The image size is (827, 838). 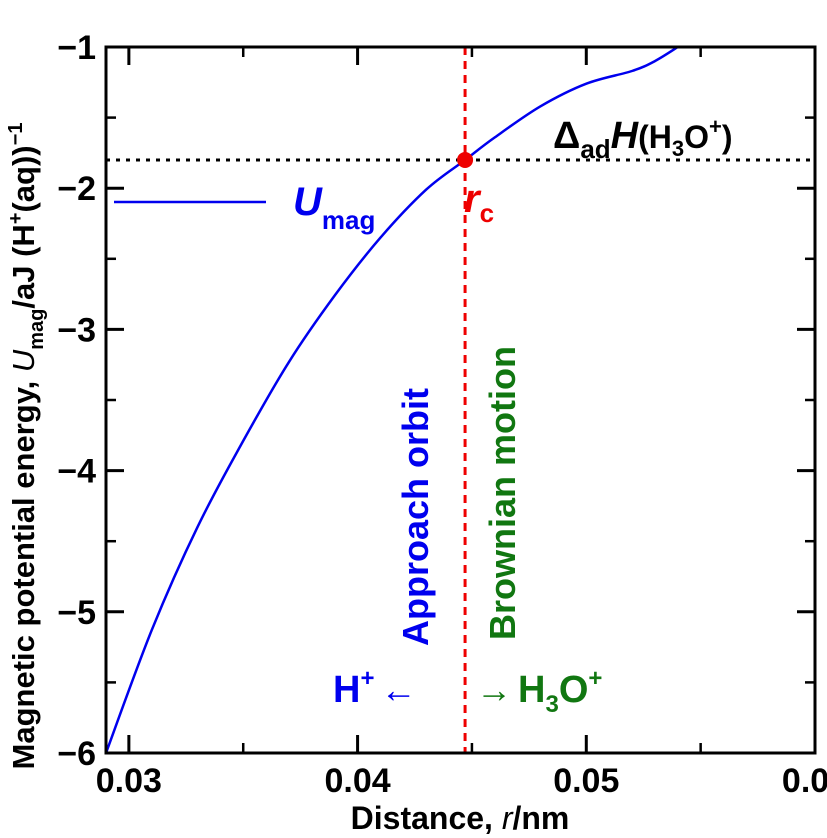 I want to click on x-axis-title-var: r, so click(x=508, y=818).